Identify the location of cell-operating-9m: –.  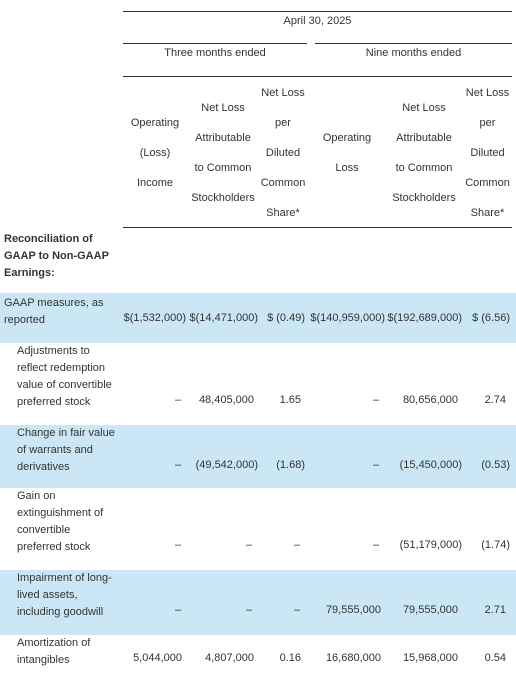
(376, 400).